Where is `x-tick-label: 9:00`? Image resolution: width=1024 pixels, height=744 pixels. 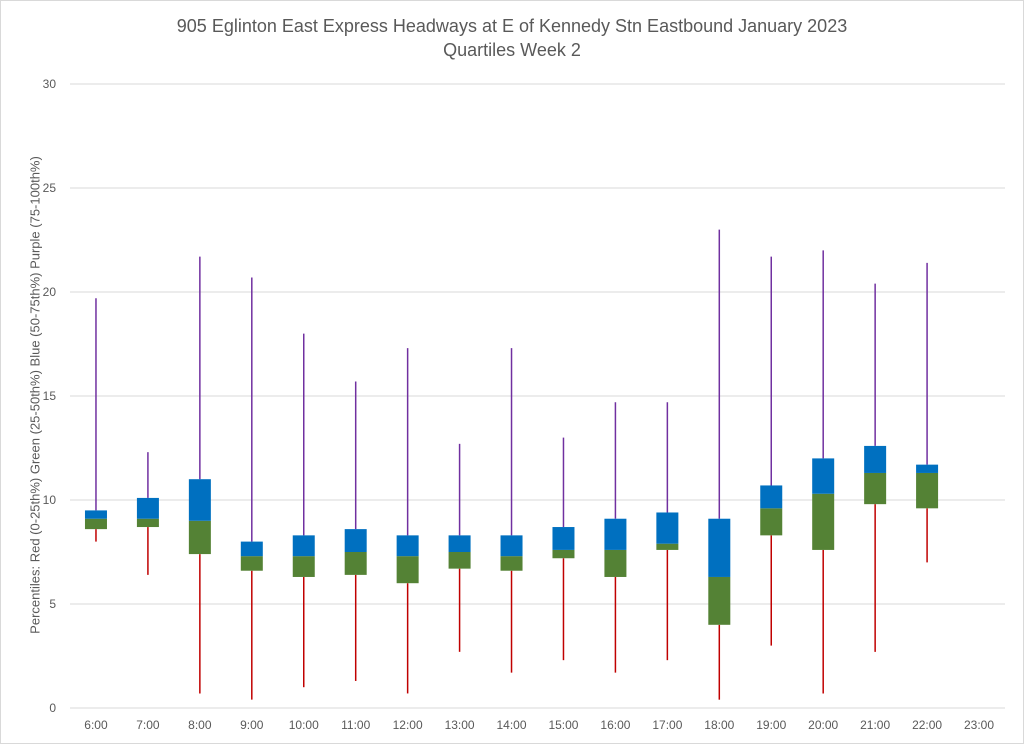 x-tick-label: 9:00 is located at coordinates (252, 725).